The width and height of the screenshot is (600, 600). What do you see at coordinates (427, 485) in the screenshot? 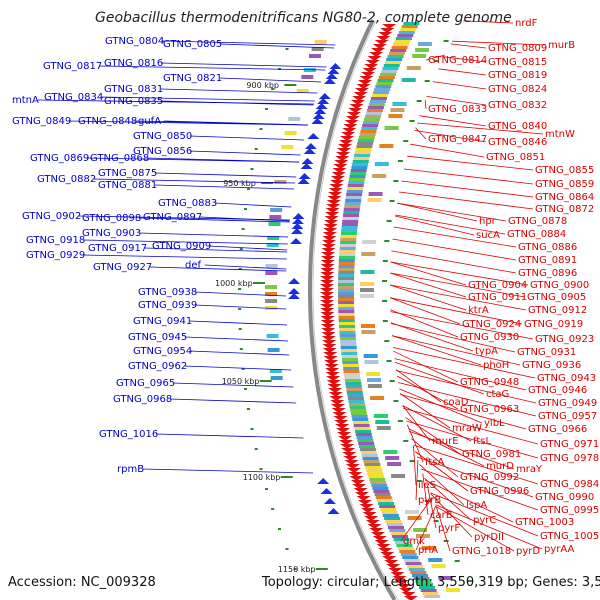
I see `right-gene-label: ileS` at bounding box center [427, 485].